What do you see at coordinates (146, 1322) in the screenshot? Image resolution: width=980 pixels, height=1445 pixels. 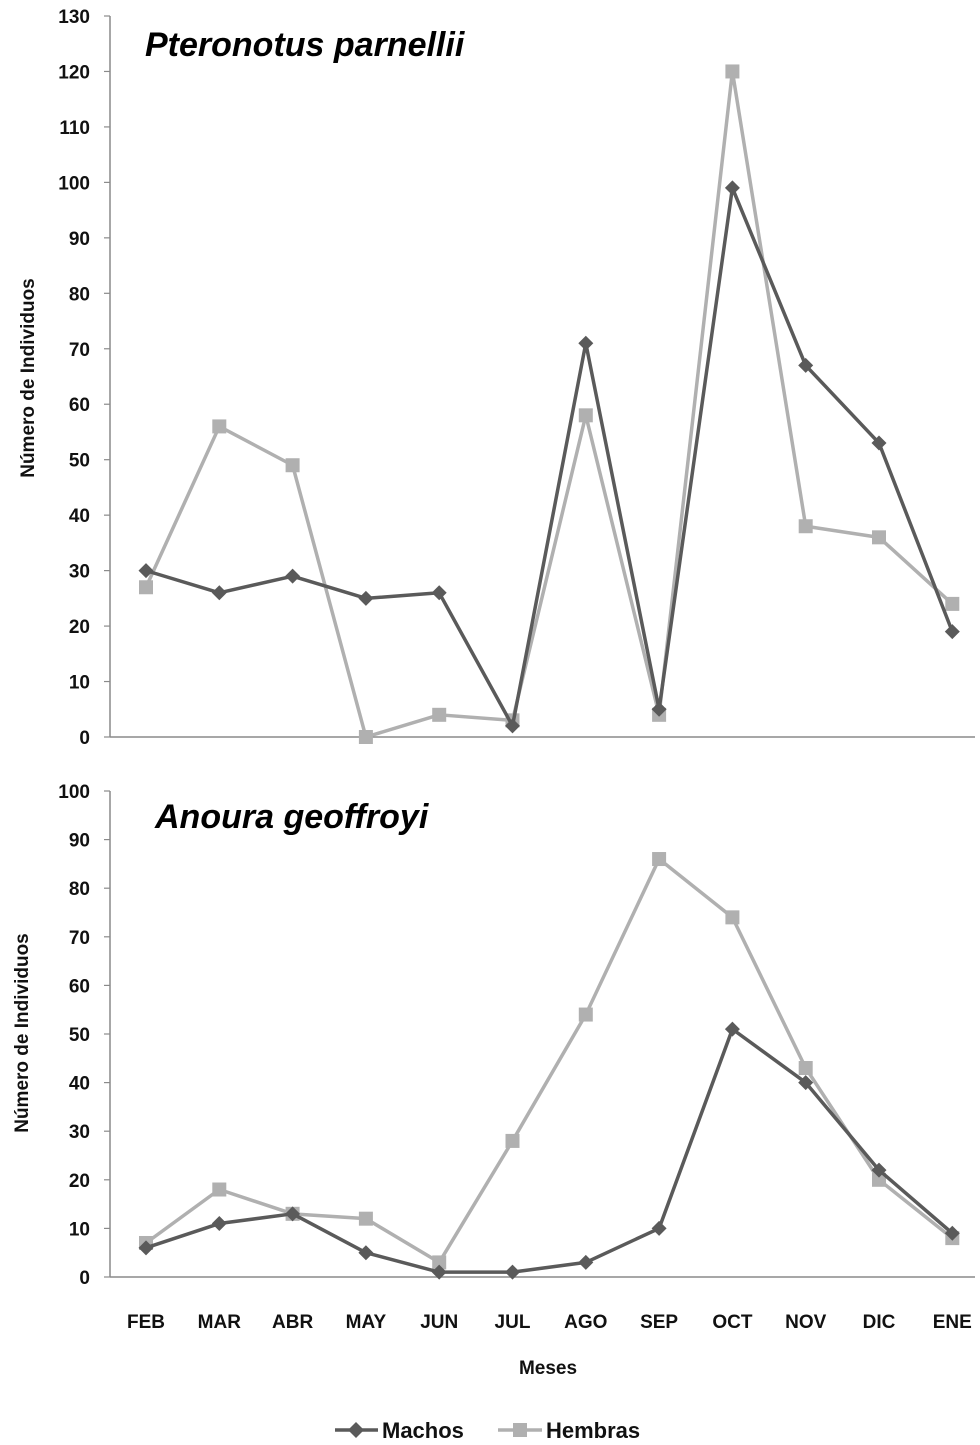 I see `x-tick-label-feb: FEB` at bounding box center [146, 1322].